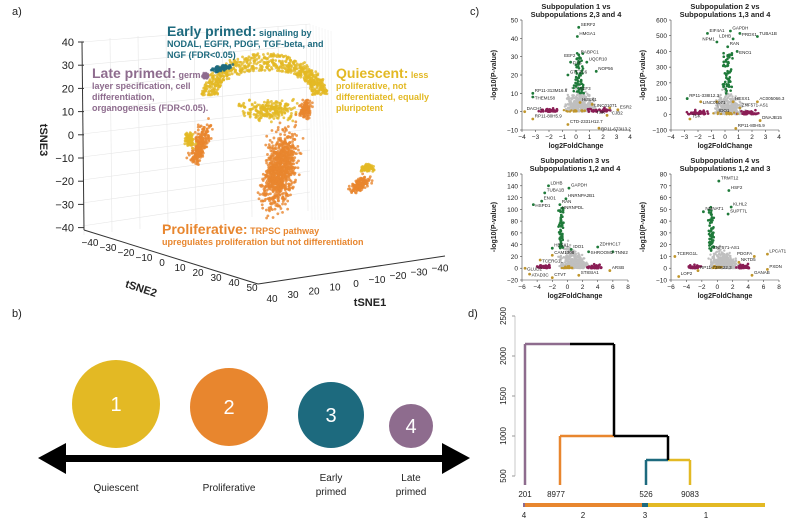 The height and width of the screenshot is (528, 797). I want to click on volcano-title: Subpopulations 1,3 and 4, so click(726, 14).